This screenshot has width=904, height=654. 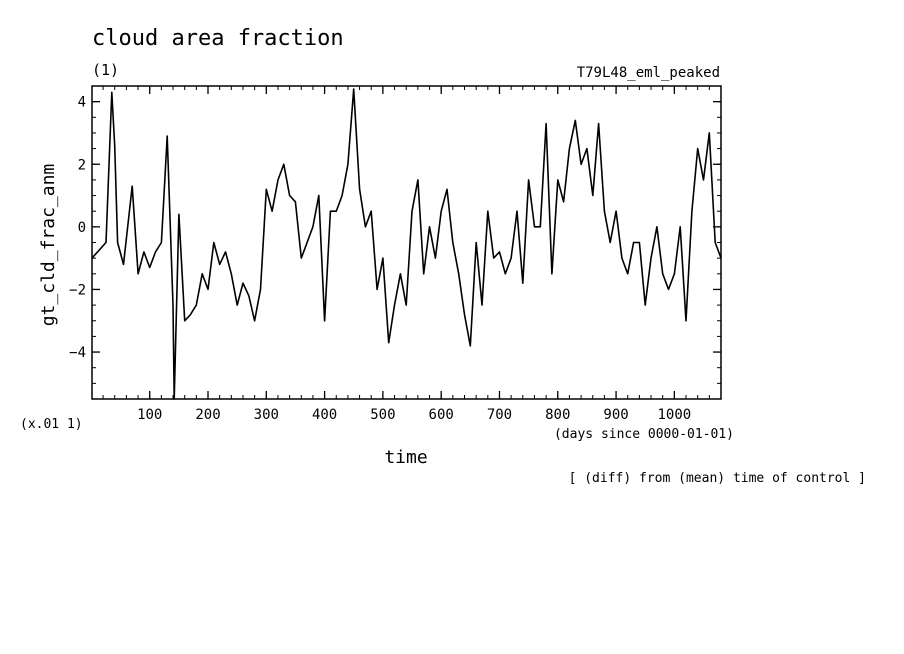 I want to click on x-tick-label: 500, so click(x=382, y=415).